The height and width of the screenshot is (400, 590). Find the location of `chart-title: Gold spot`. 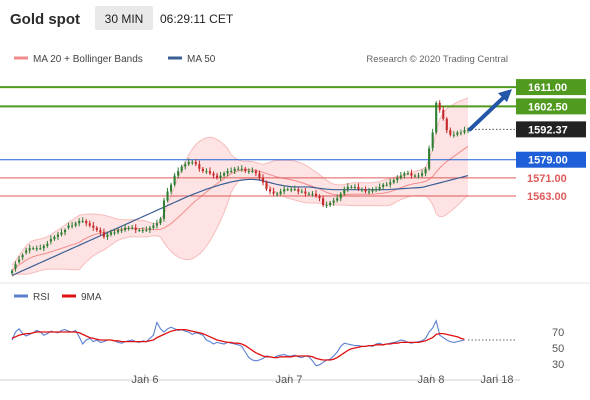

chart-title: Gold spot is located at coordinates (45, 19).